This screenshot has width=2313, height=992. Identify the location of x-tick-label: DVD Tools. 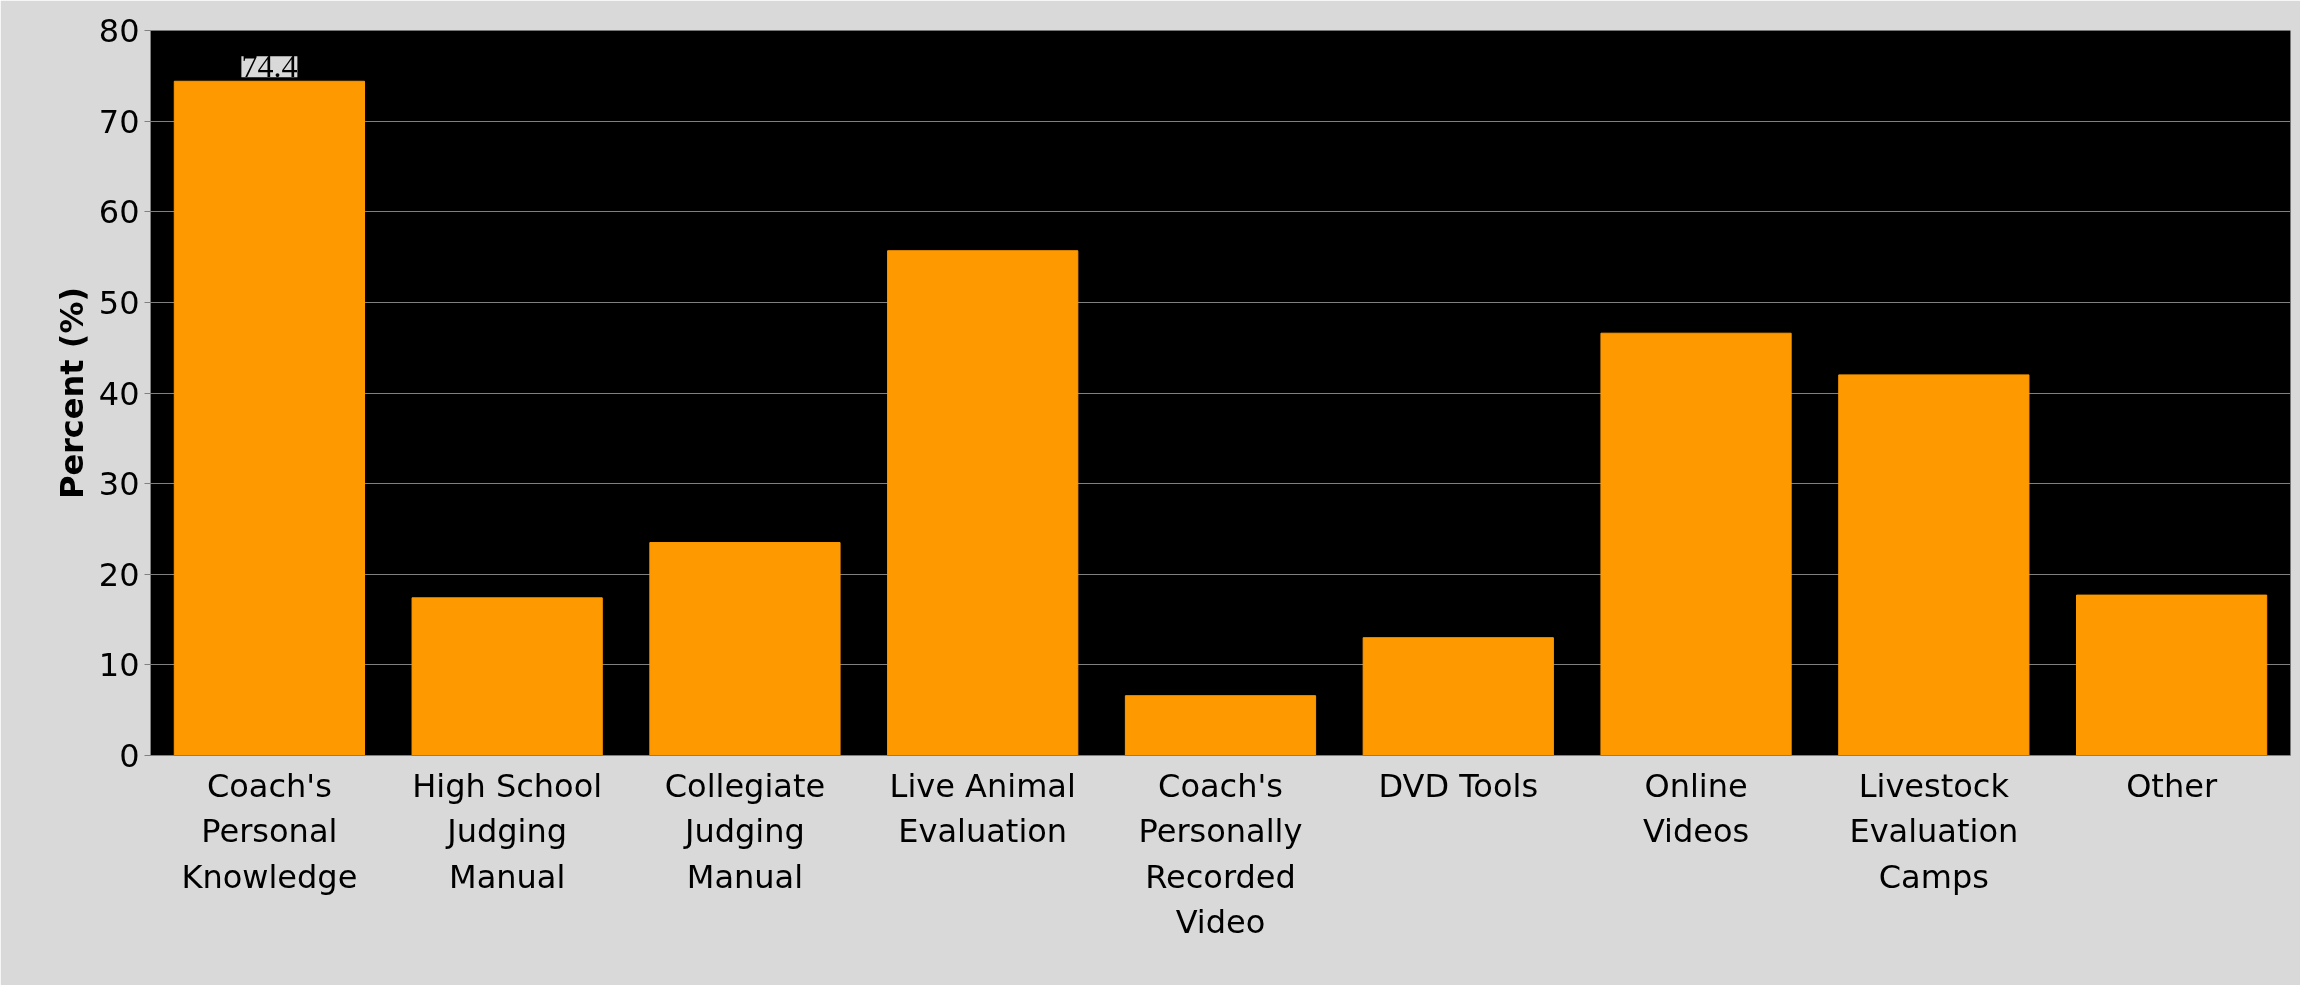
(1458, 785).